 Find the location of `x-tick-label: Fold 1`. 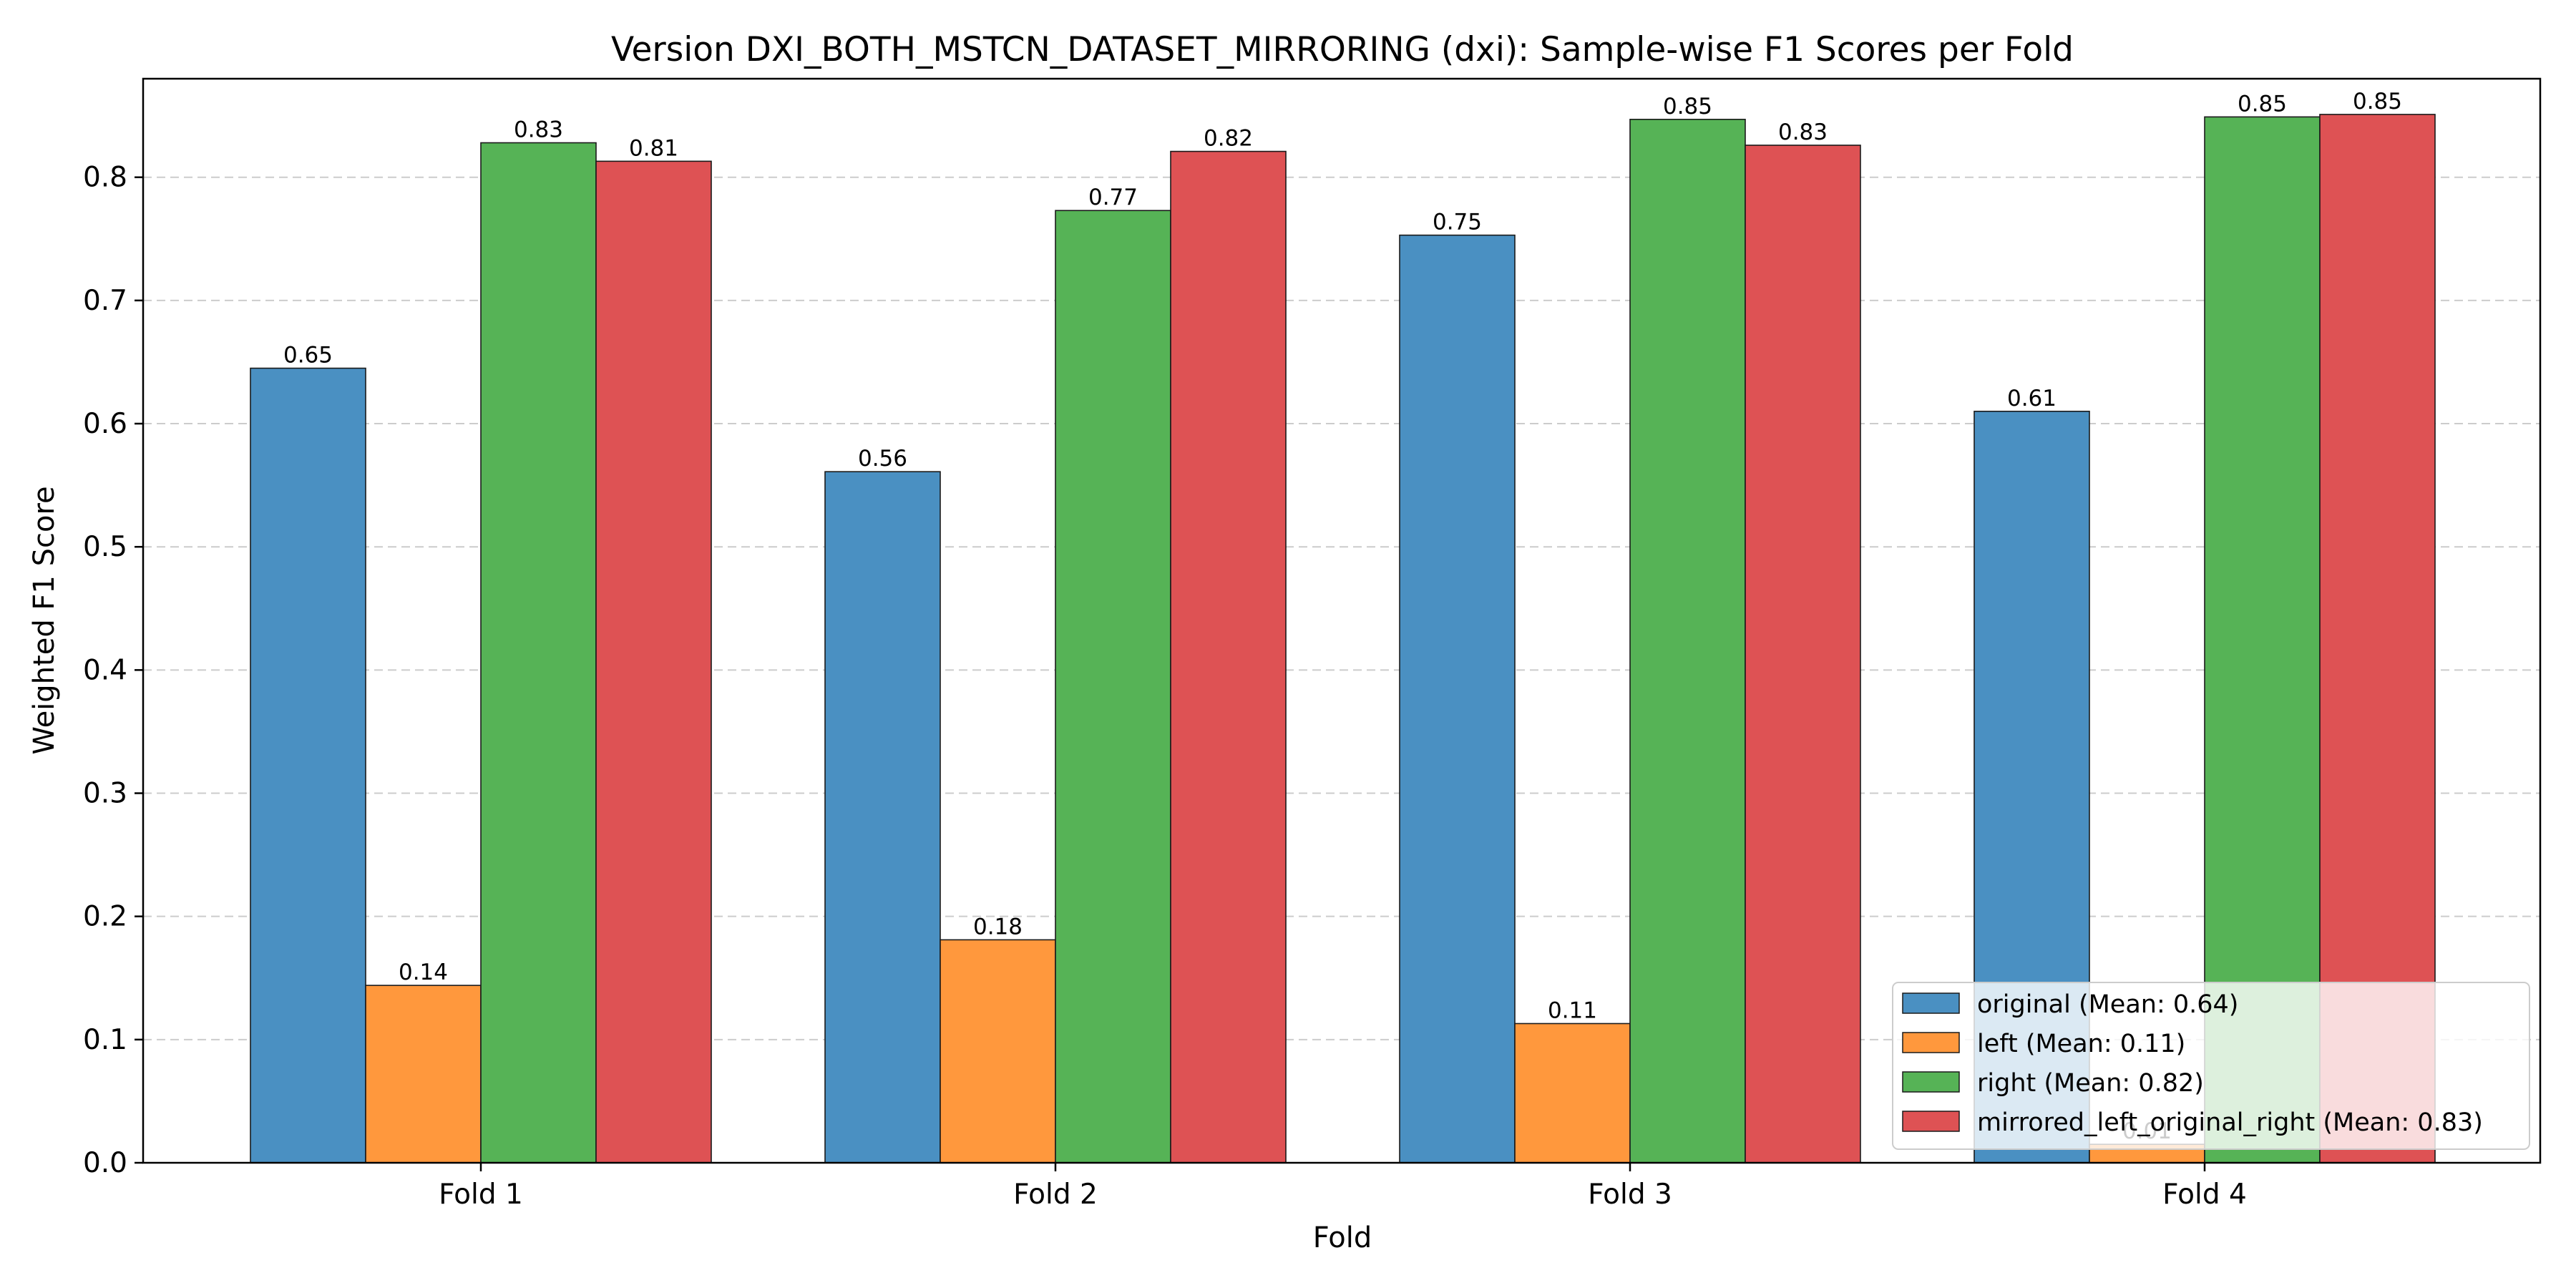

x-tick-label: Fold 1 is located at coordinates (481, 1195).